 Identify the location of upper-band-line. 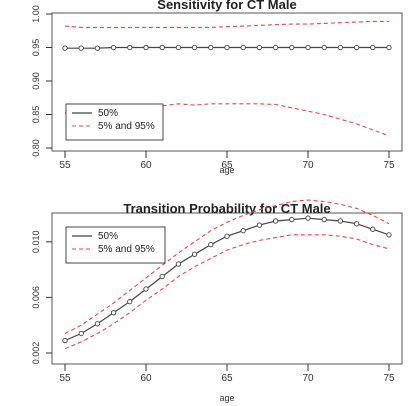
(226, 24).